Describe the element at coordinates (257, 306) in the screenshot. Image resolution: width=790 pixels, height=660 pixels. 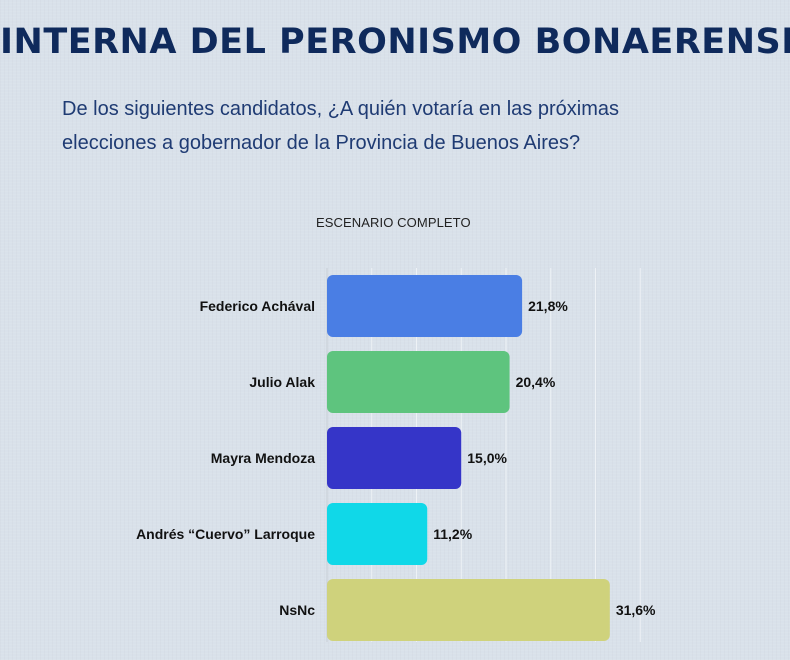
I see `category-label: Federico Achával` at that location.